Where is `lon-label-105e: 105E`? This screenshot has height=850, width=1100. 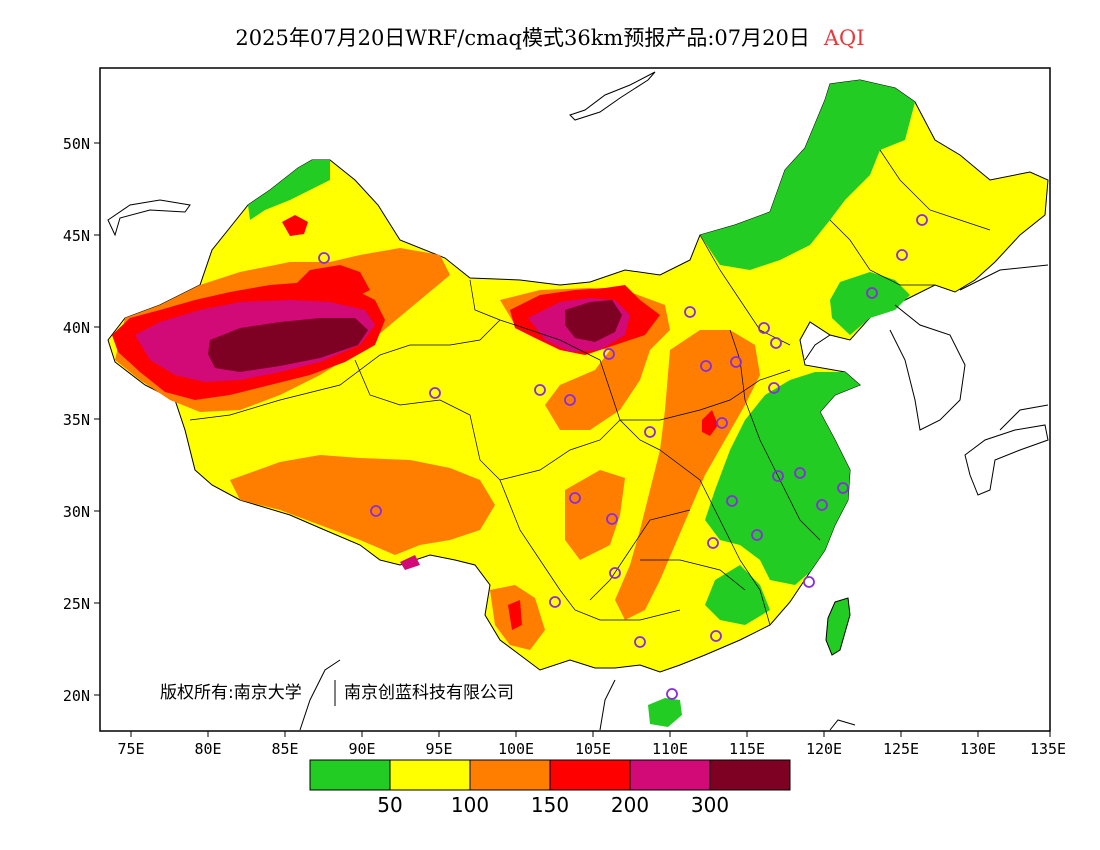
lon-label-105e: 105E is located at coordinates (593, 749).